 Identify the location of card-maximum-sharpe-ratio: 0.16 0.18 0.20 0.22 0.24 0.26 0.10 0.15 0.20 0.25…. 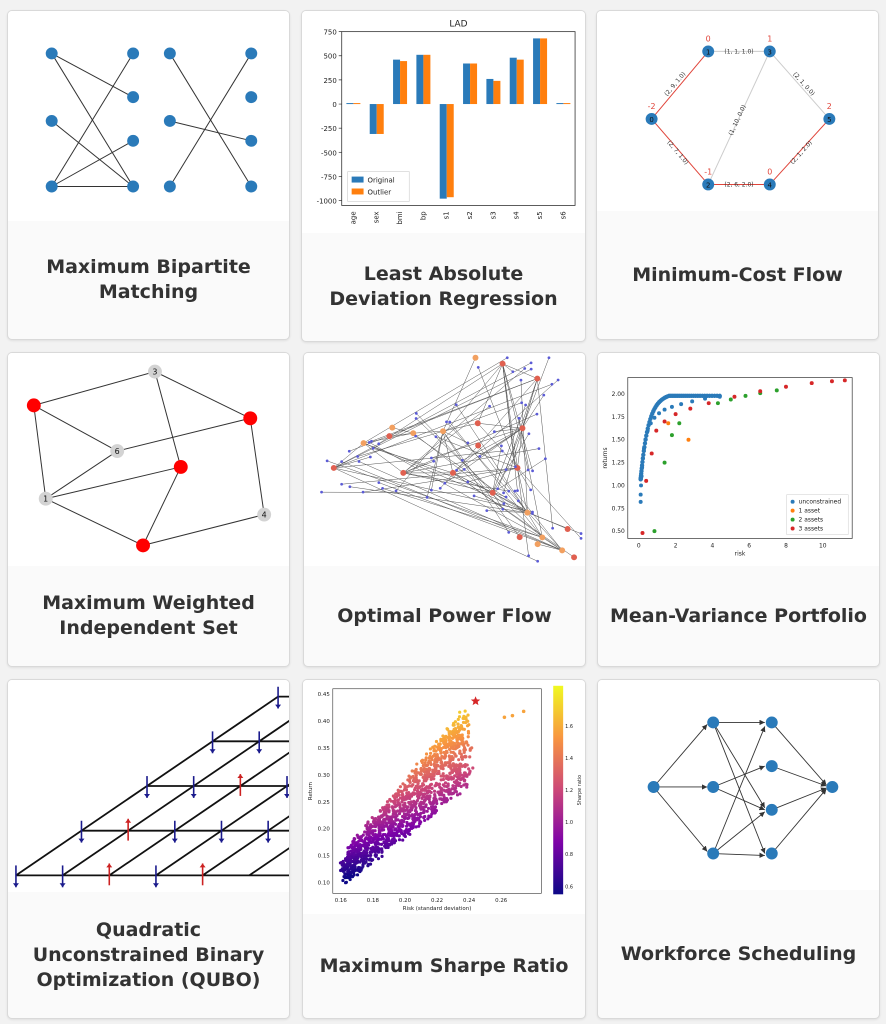
(444, 849).